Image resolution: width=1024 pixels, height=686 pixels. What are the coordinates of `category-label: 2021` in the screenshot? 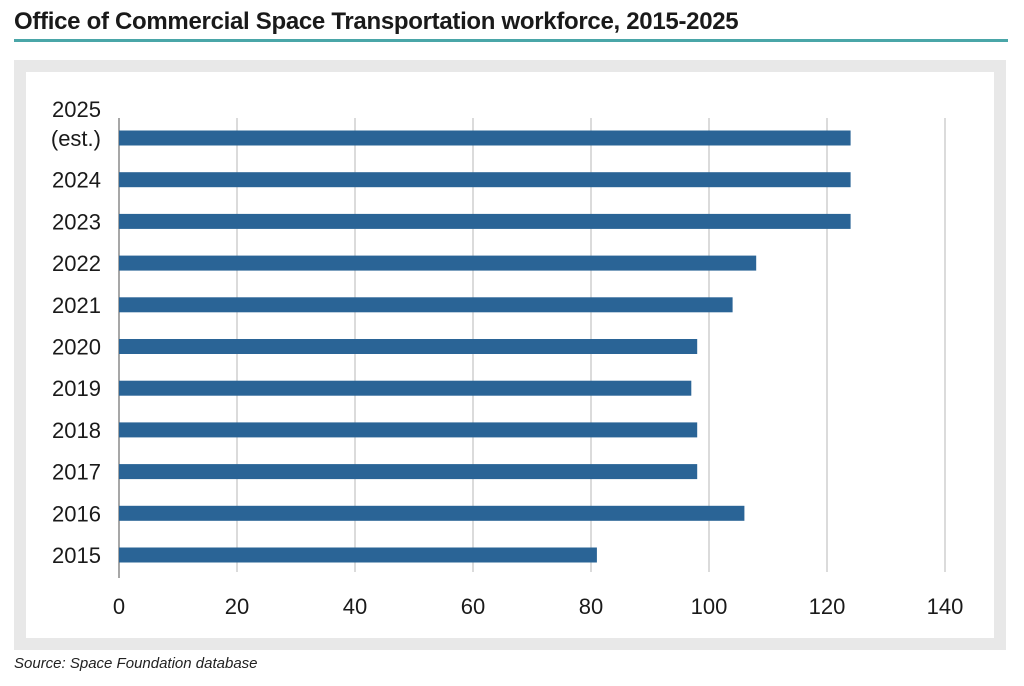 It's located at (76, 305).